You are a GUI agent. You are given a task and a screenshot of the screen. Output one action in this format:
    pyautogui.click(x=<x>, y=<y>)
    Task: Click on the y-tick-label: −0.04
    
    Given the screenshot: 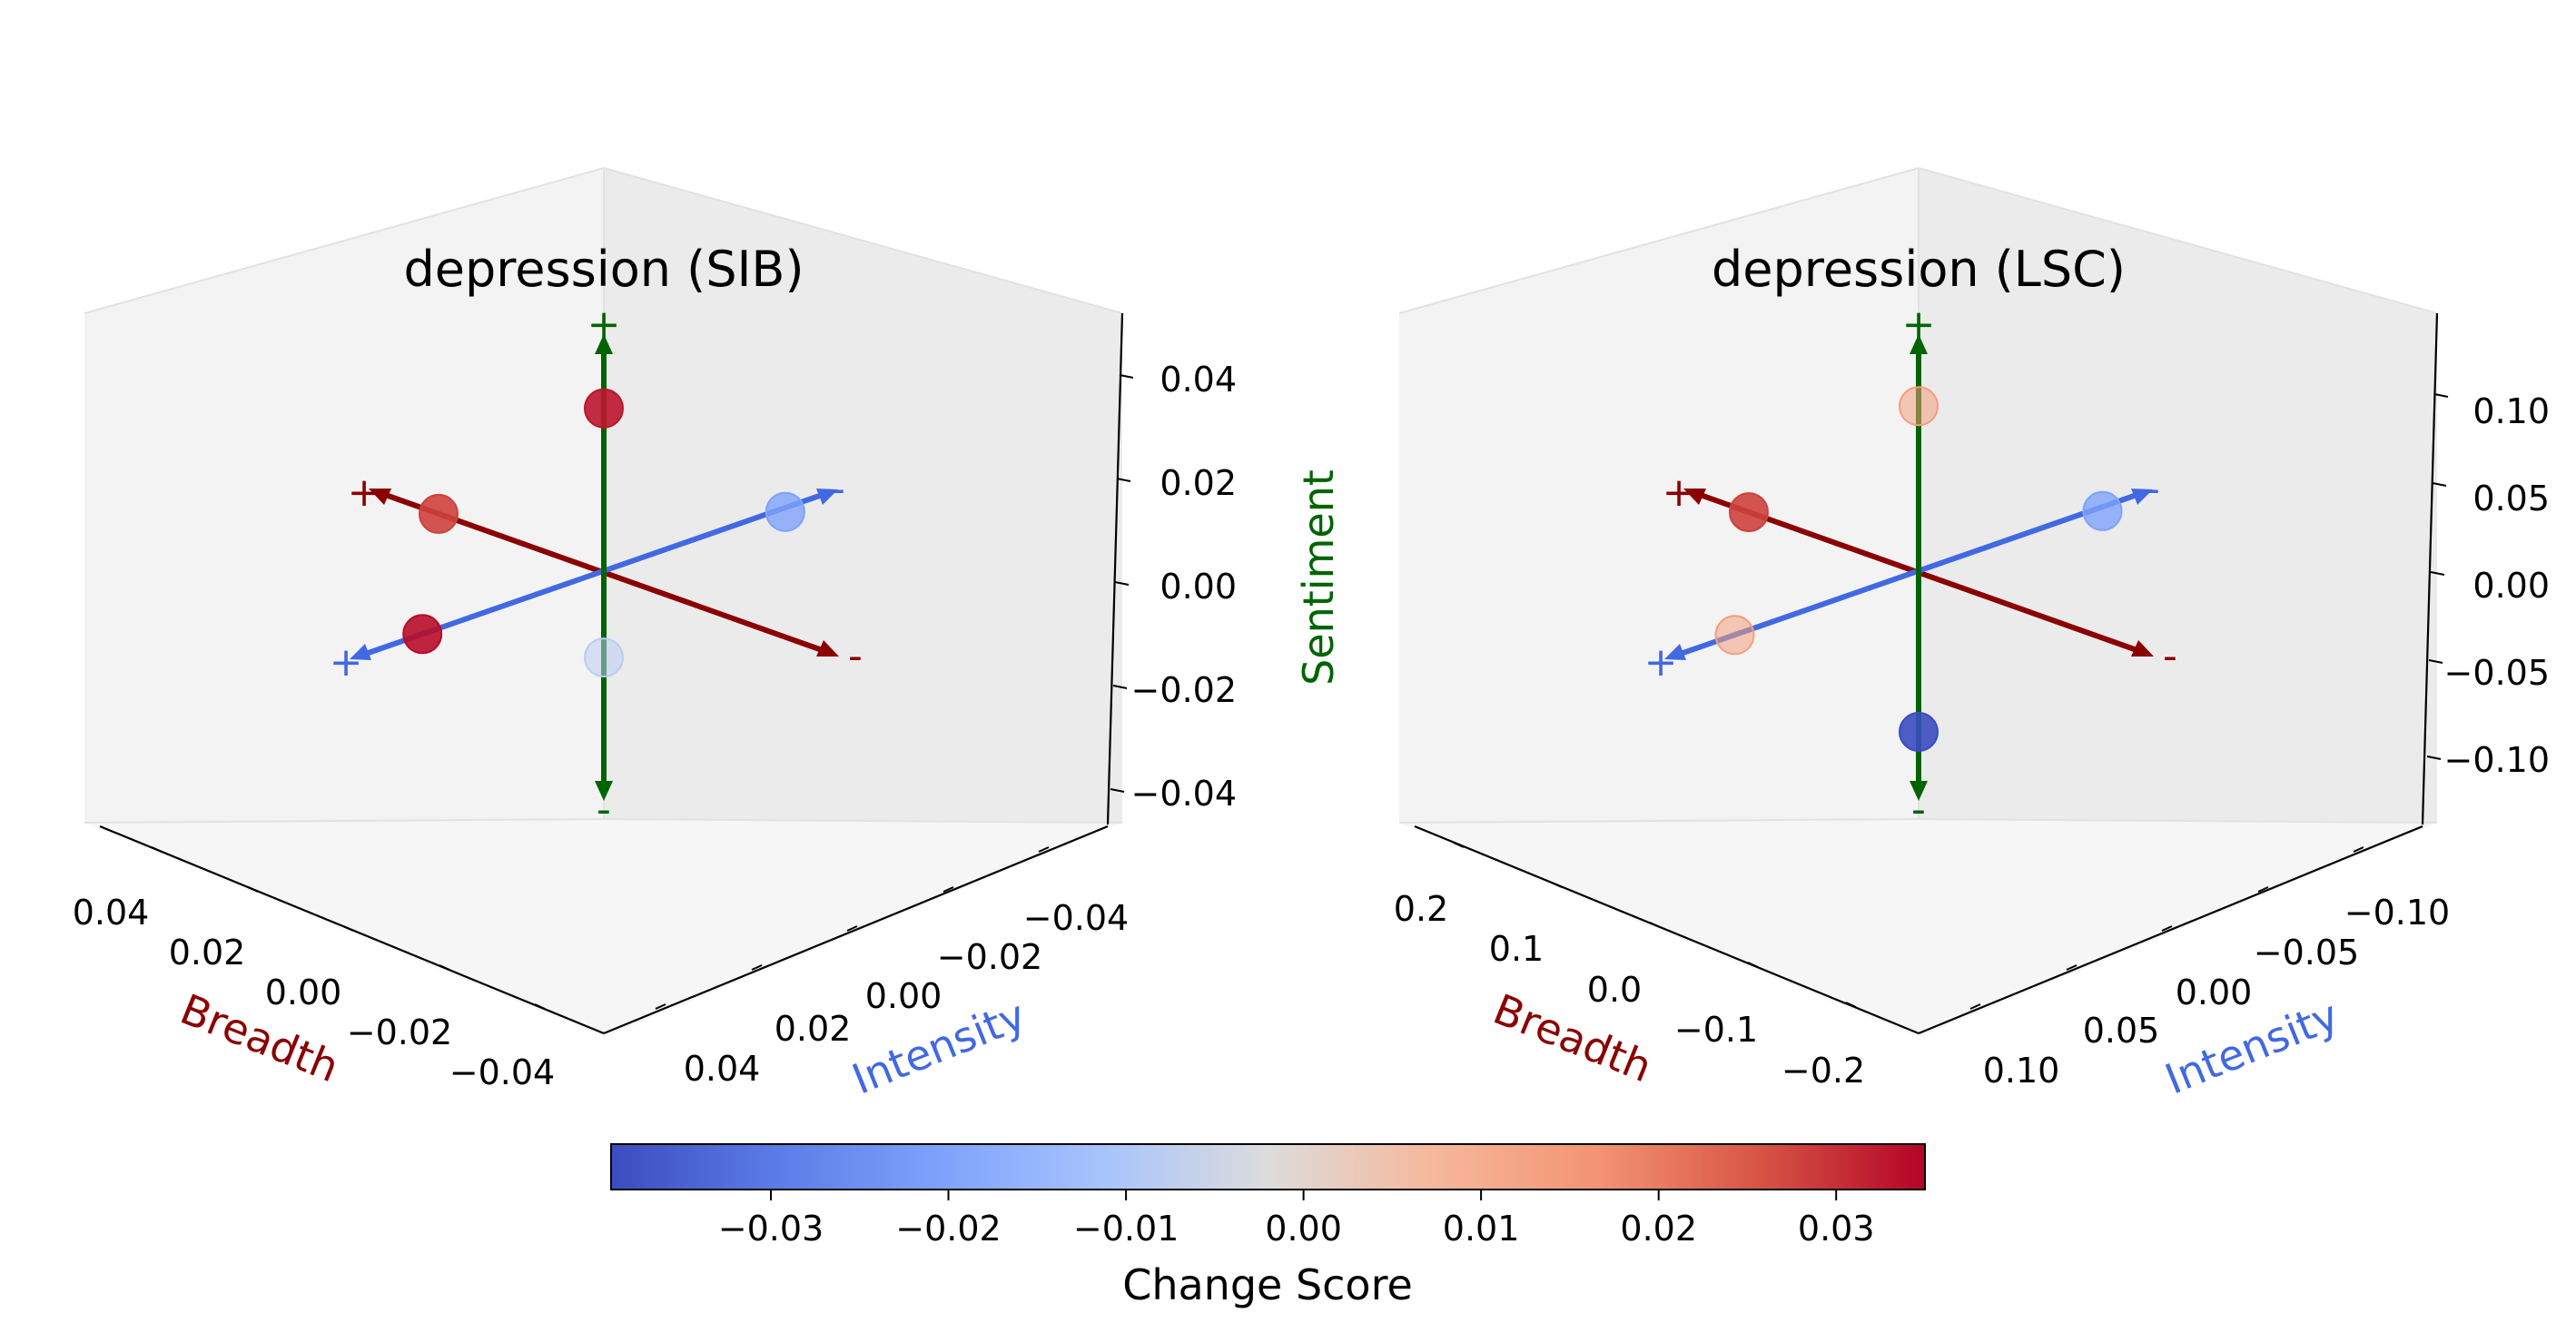 What is the action you would take?
    pyautogui.click(x=1076, y=918)
    